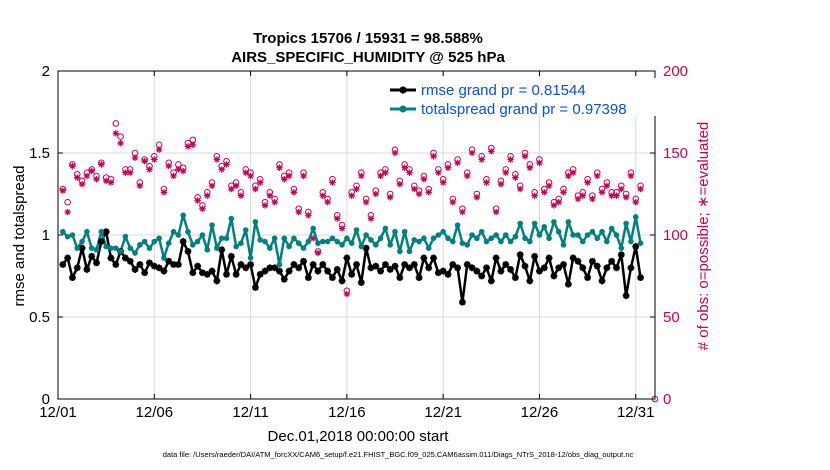  I want to click on y-right-tick-label: 50, so click(671, 317).